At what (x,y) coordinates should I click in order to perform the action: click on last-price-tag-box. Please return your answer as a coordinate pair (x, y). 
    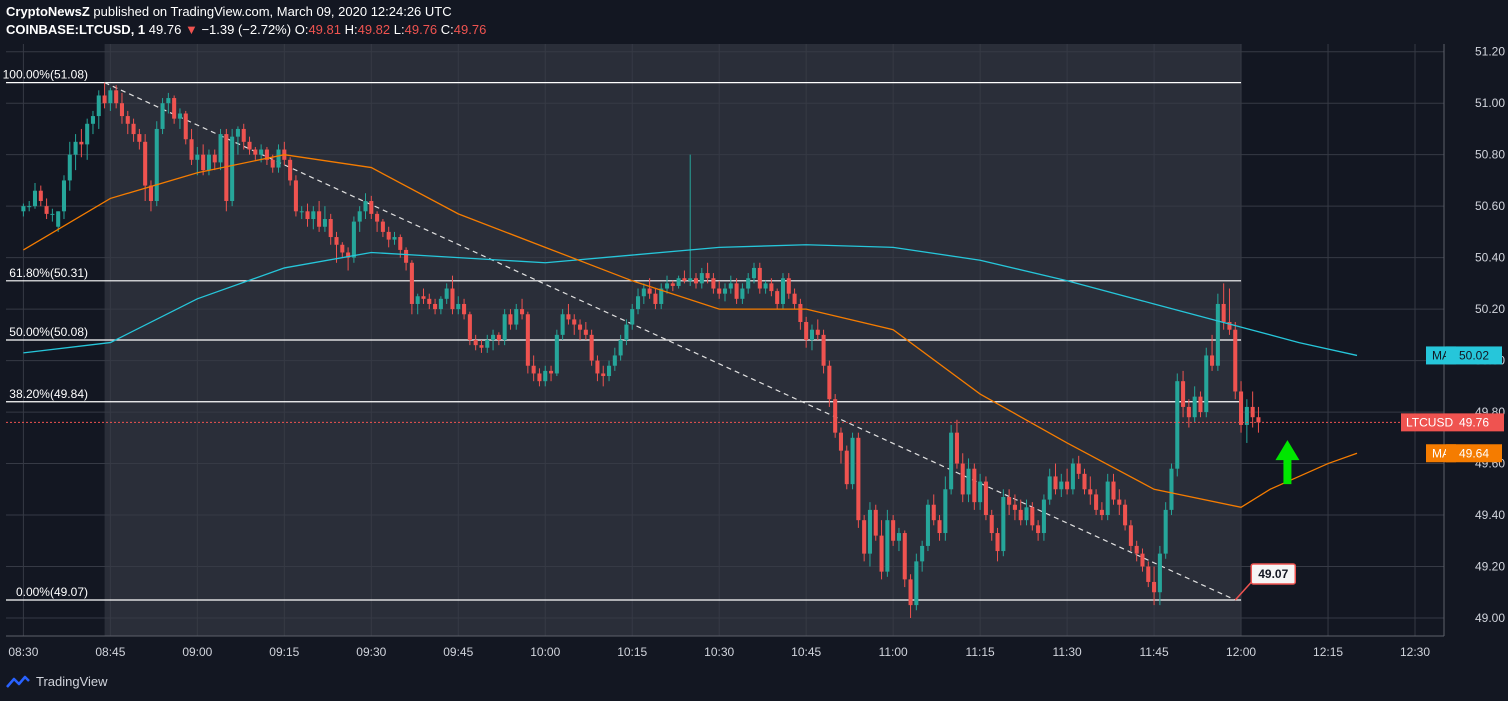
    Looking at the image, I should click on (1452, 422).